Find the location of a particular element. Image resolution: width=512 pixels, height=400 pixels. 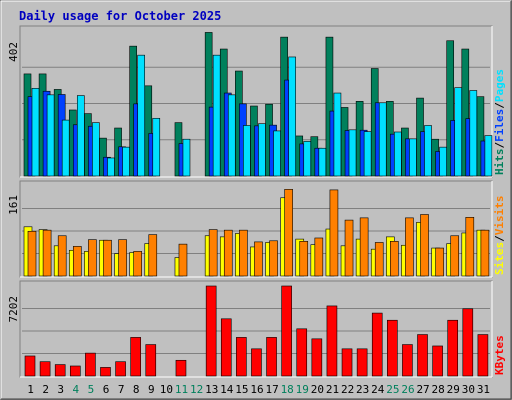

x-tick-label-day-22: 22 is located at coordinates (347, 389).